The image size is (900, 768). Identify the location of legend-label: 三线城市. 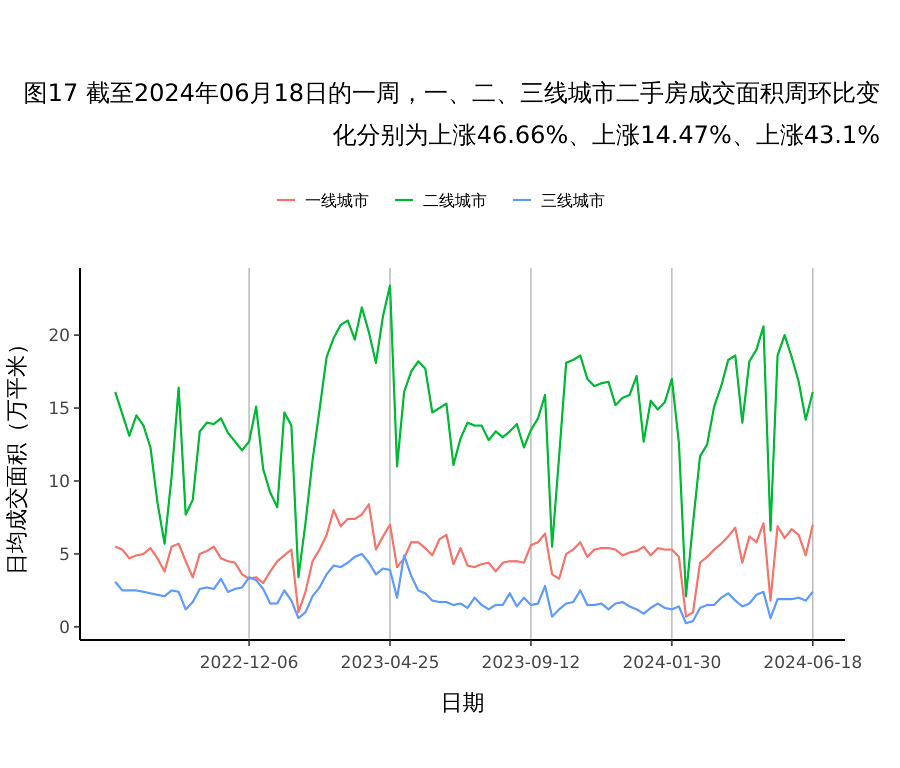
(573, 200).